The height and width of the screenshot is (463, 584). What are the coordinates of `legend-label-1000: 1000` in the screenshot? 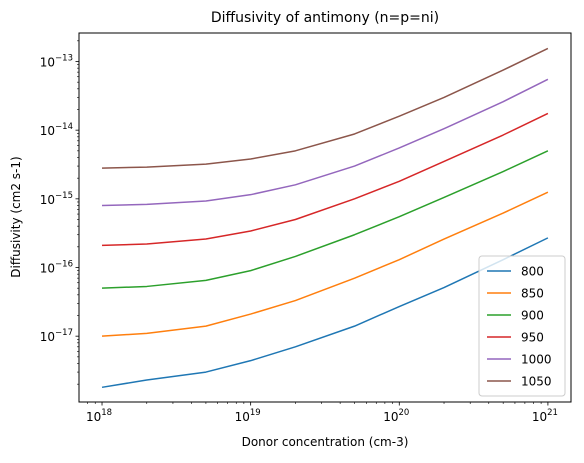 It's located at (536, 360).